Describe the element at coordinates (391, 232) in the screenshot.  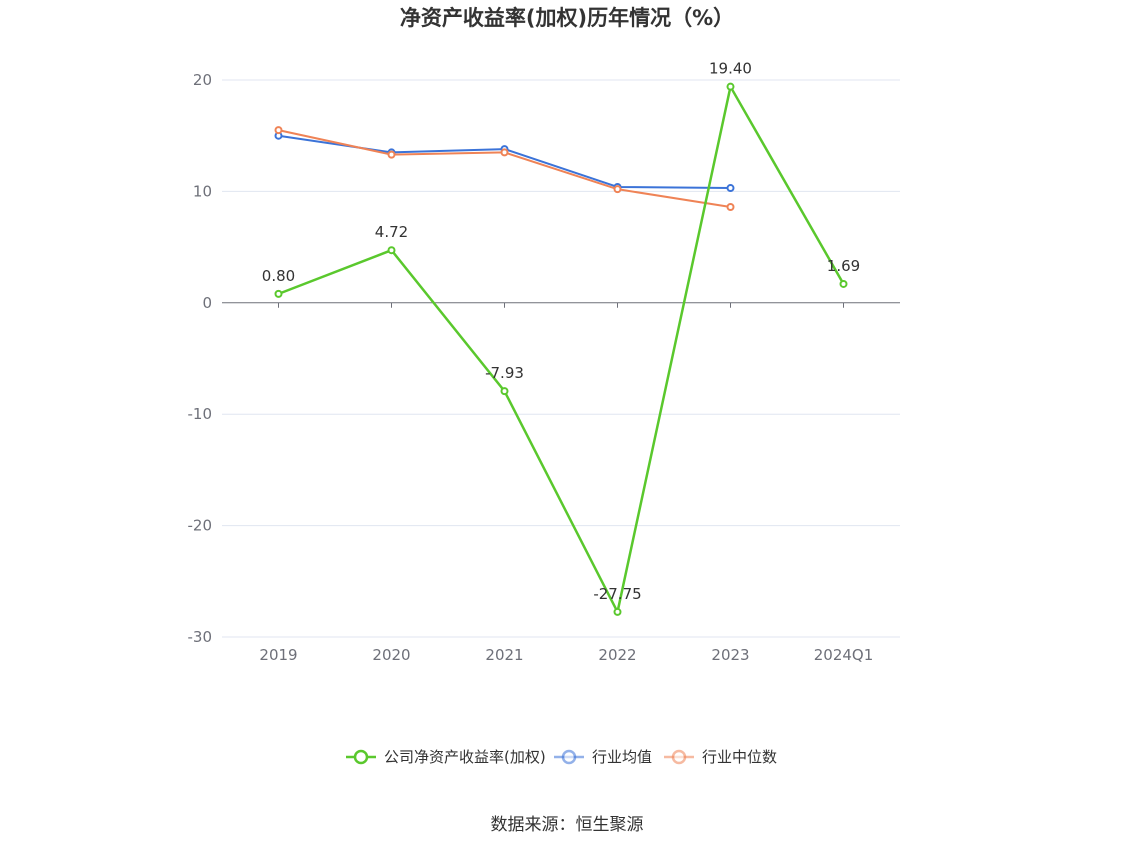
I see `data-label: 4.72` at that location.